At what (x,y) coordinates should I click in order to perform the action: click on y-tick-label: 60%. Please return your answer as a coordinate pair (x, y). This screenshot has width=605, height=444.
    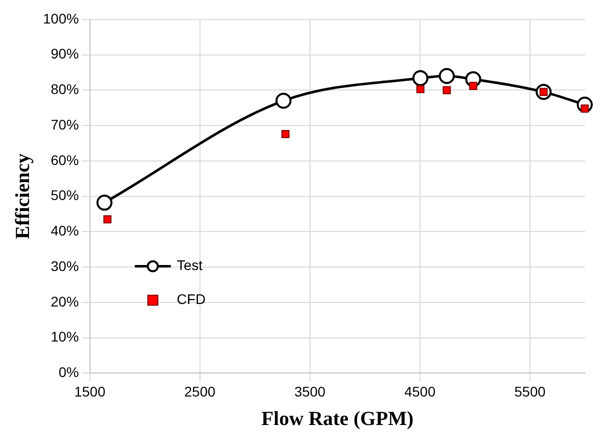
    Looking at the image, I should click on (64, 160).